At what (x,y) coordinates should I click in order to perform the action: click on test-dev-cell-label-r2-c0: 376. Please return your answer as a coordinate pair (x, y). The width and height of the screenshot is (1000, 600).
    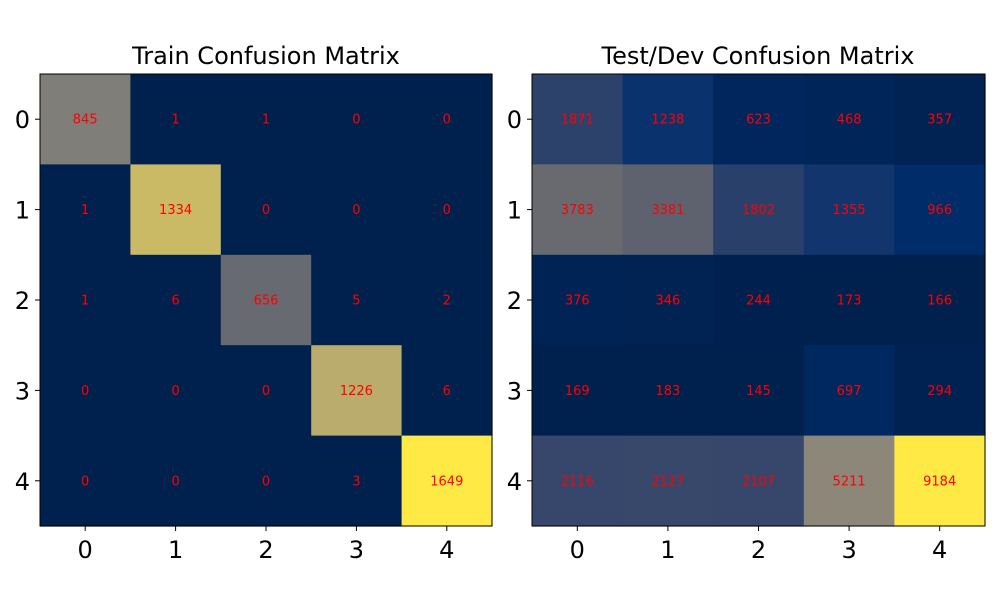
    Looking at the image, I should click on (577, 301).